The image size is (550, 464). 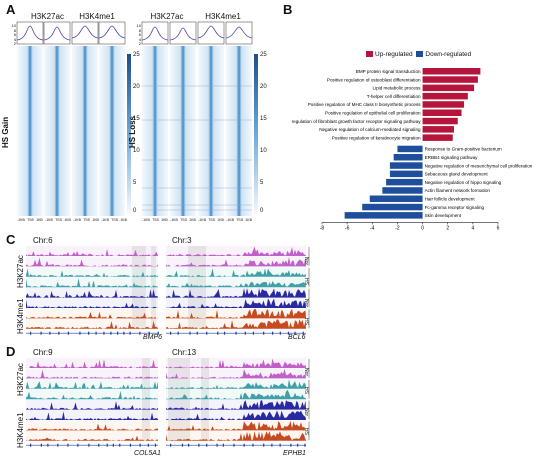 What do you see at coordinates (263, 119) in the screenshot?
I see `loss-cbar-tick: 15` at bounding box center [263, 119].